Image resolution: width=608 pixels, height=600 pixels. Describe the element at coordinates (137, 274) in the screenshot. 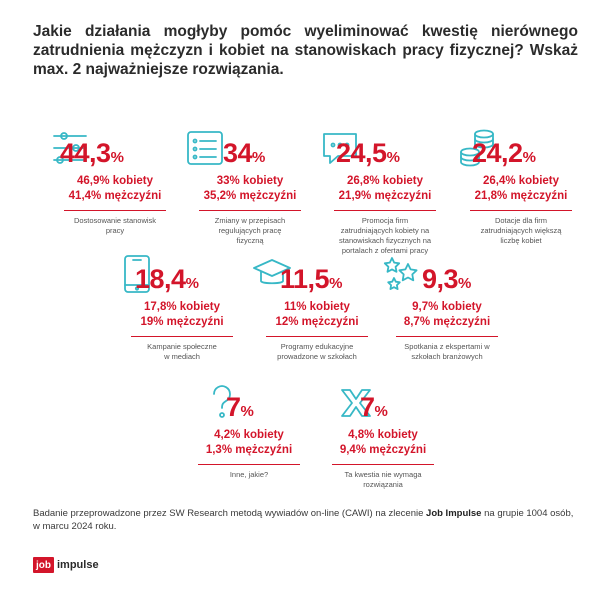

I see `phone-icon` at that location.